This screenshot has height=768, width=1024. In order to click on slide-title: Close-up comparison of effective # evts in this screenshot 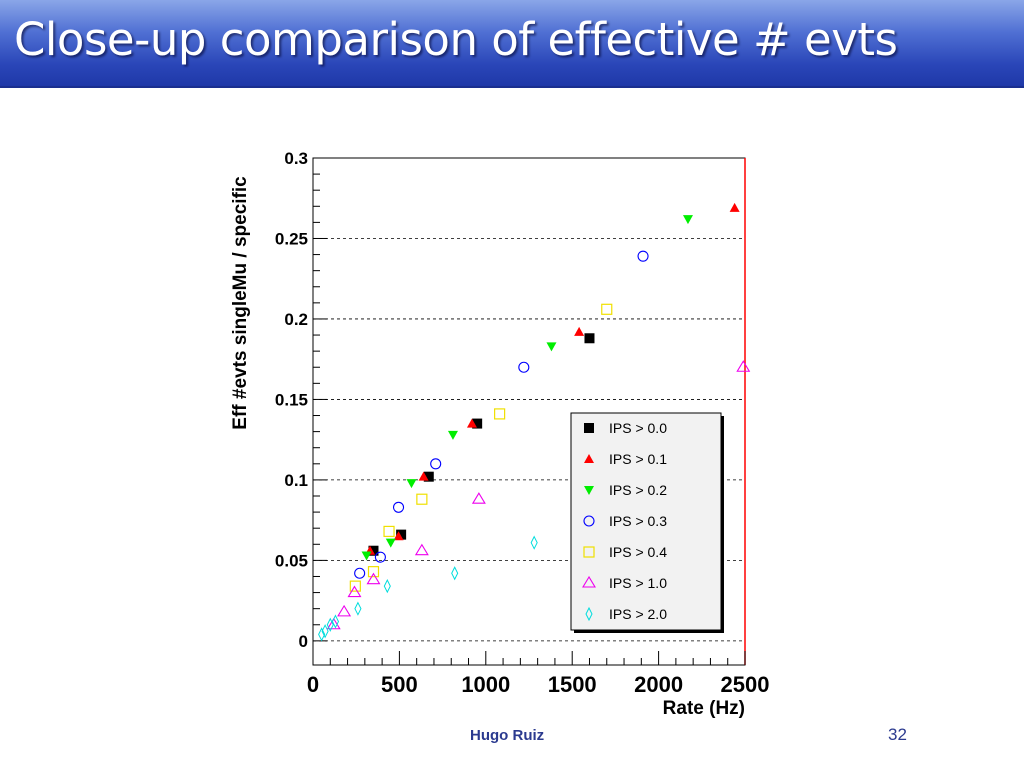, I will do `click(456, 39)`.